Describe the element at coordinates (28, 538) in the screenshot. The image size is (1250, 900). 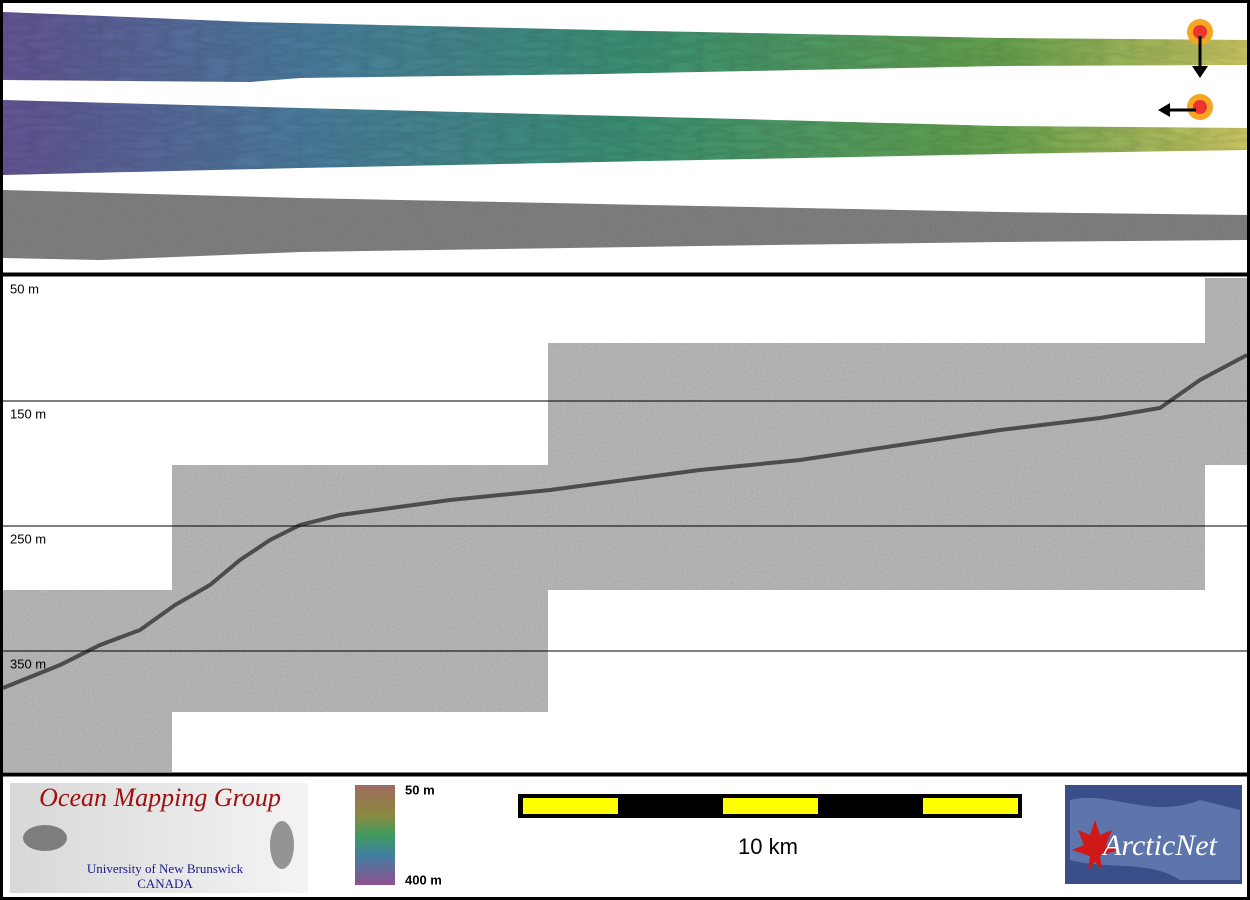
I see `depth-label: 250 m` at that location.